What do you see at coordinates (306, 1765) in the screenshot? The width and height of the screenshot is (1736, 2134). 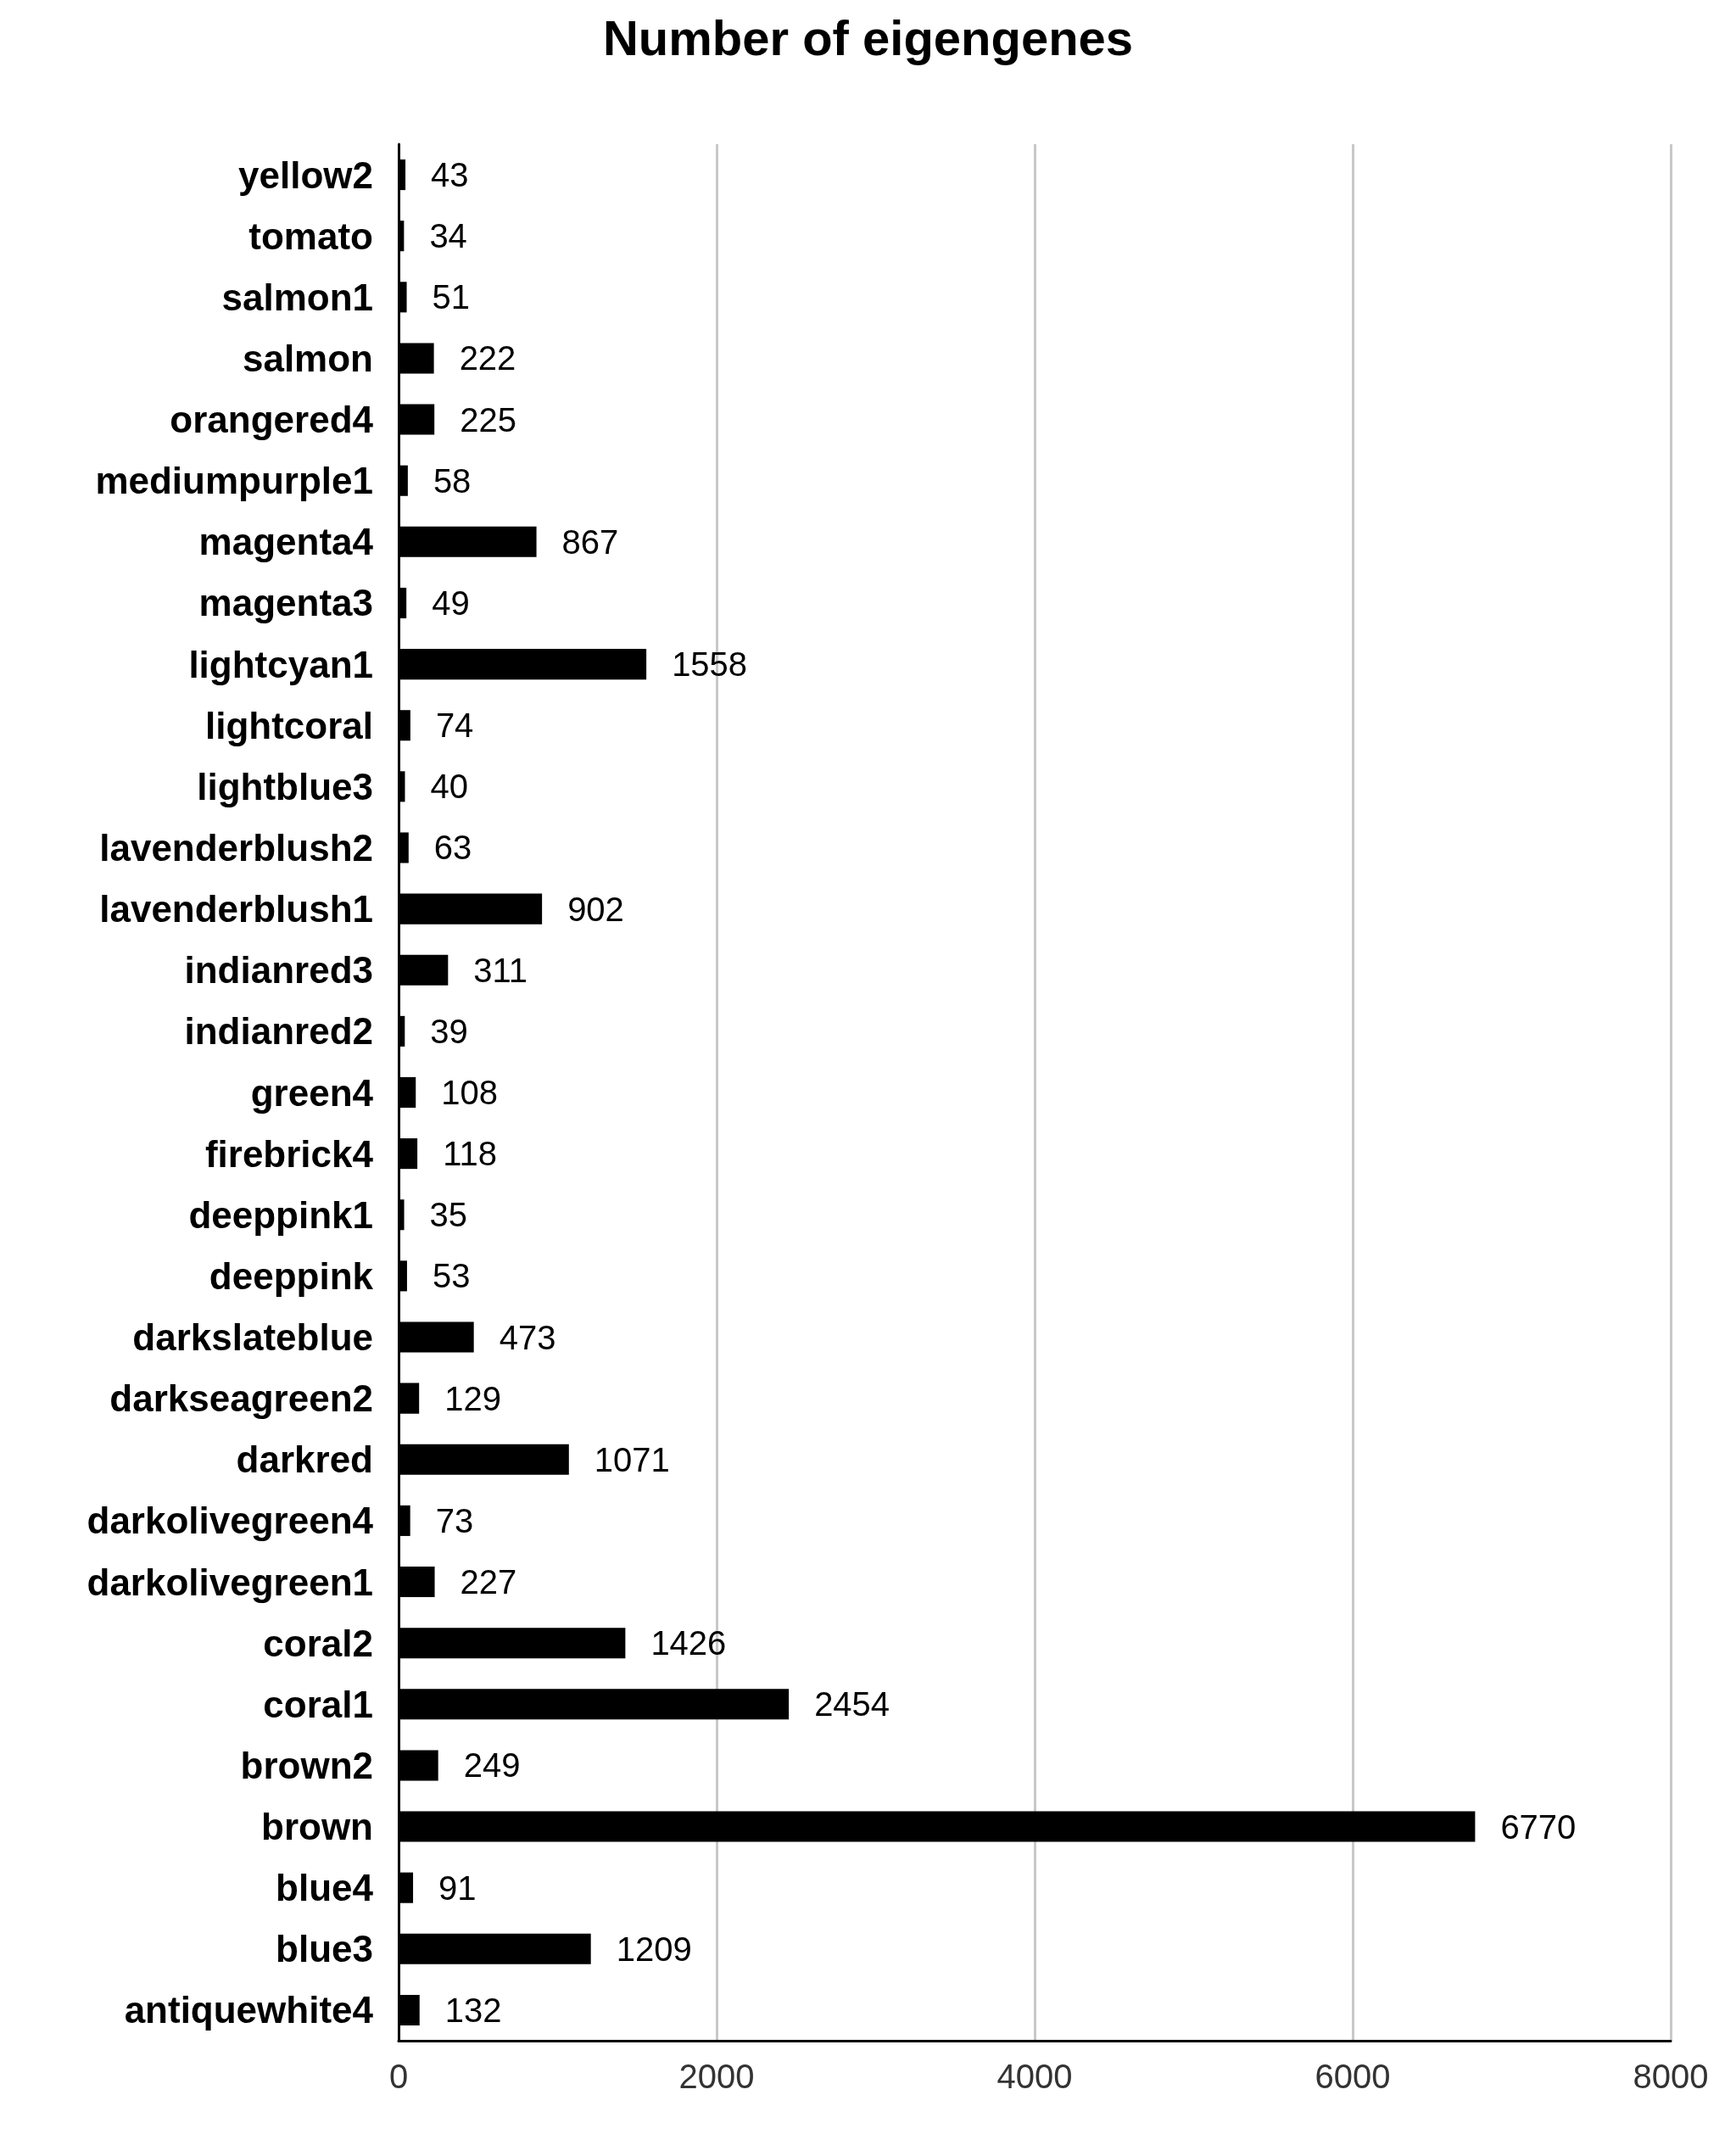 I see `y-tick-label: brown2` at bounding box center [306, 1765].